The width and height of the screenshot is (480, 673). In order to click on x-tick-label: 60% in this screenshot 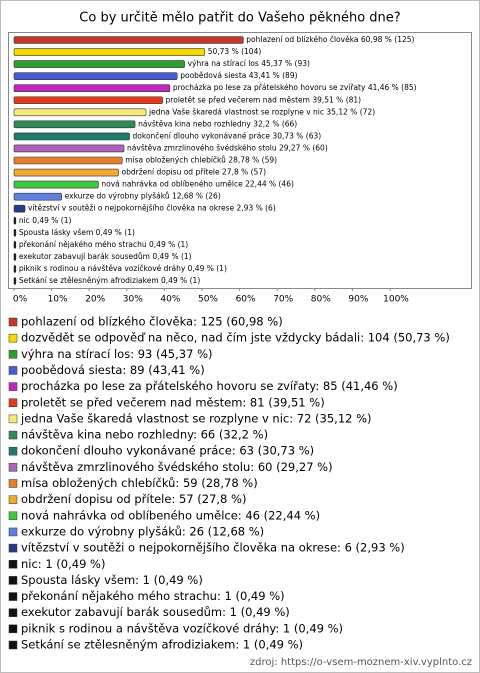, I will do `click(246, 300)`.